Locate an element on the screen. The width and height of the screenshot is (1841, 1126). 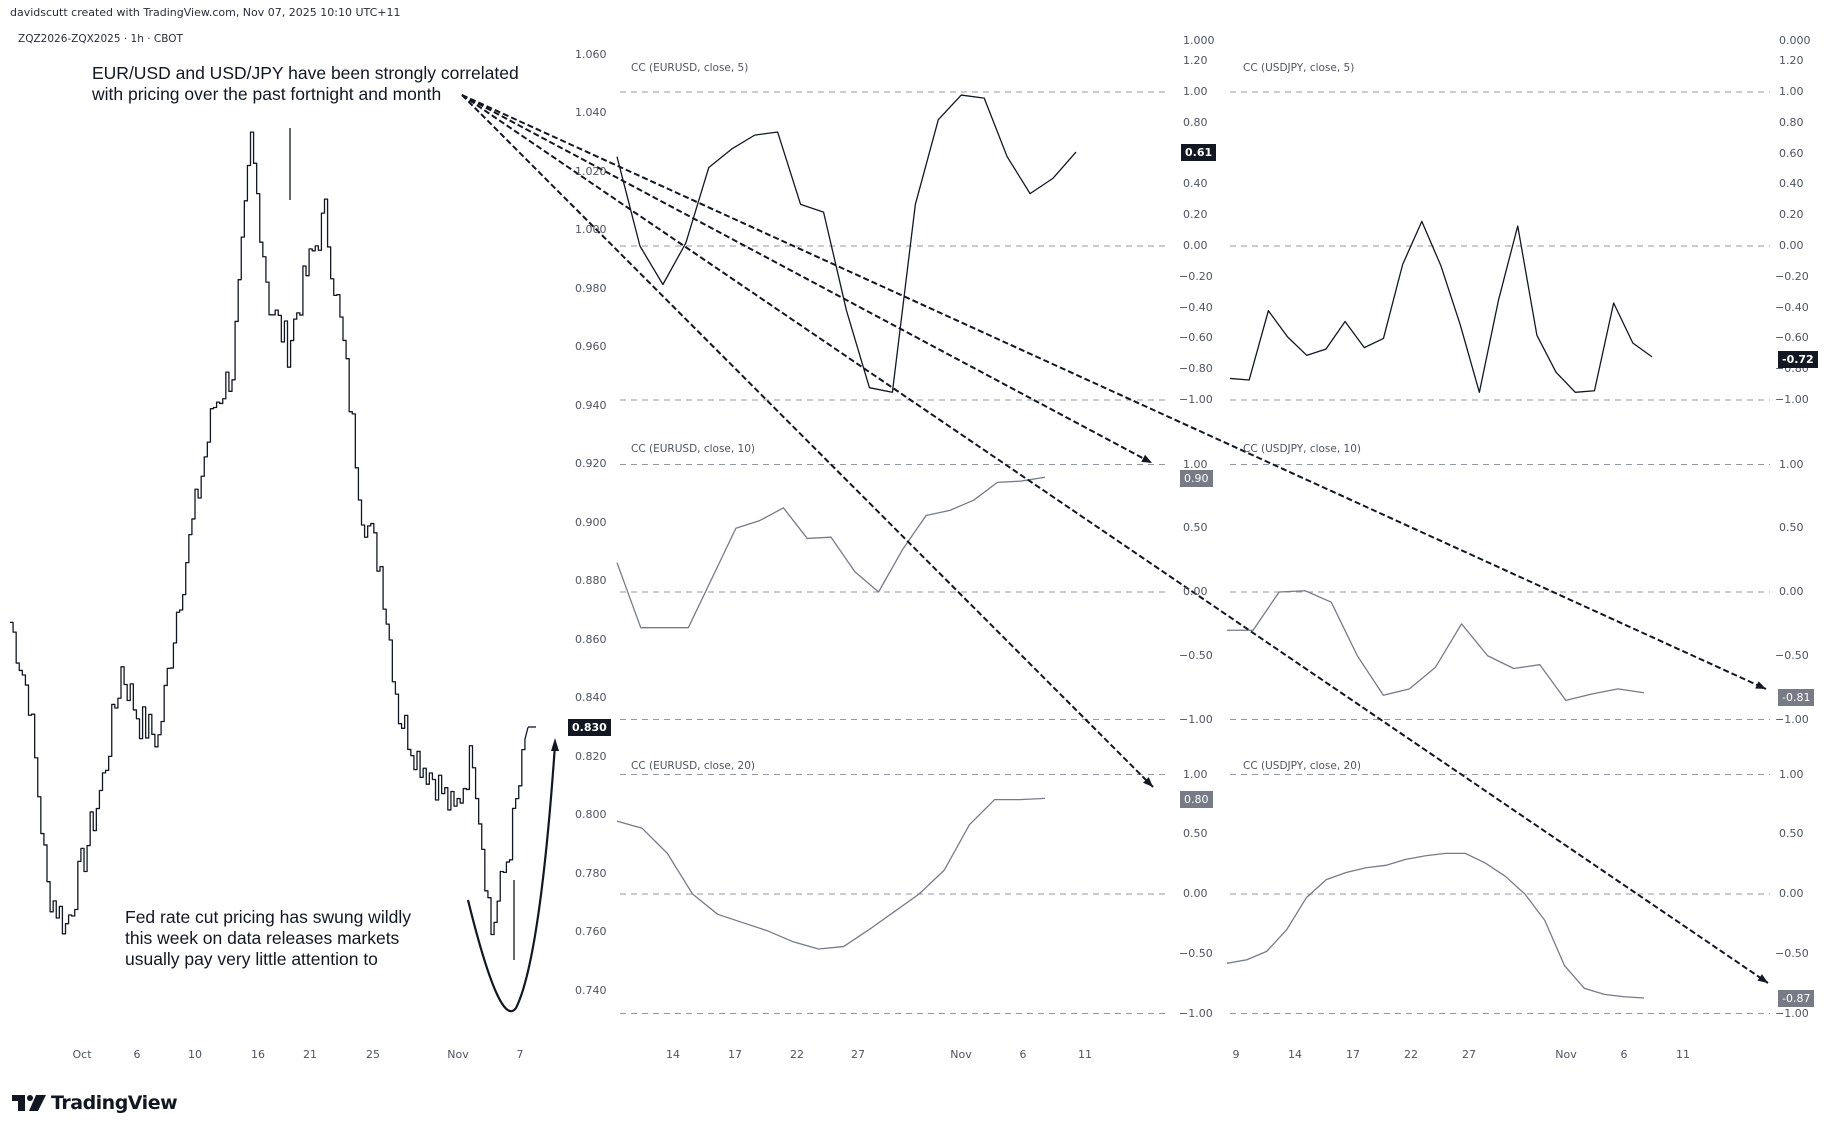
time-tick: 10 is located at coordinates (195, 1054).